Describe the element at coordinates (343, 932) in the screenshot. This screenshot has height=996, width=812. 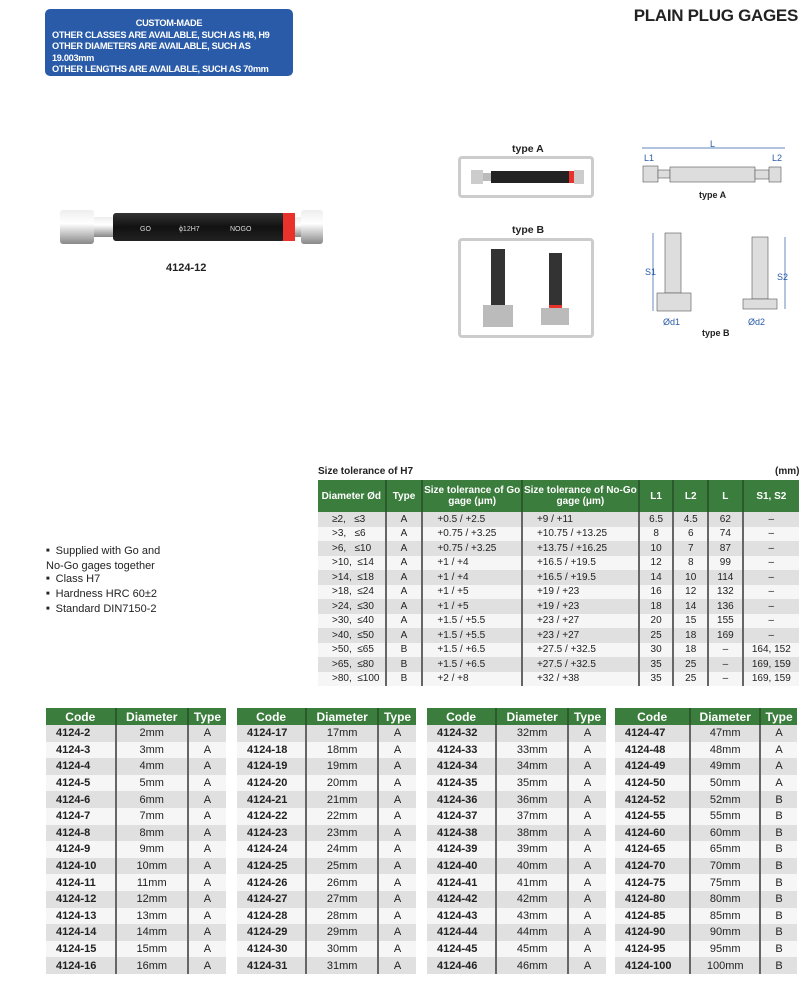
I see `diameter-cell: 29mm` at that location.